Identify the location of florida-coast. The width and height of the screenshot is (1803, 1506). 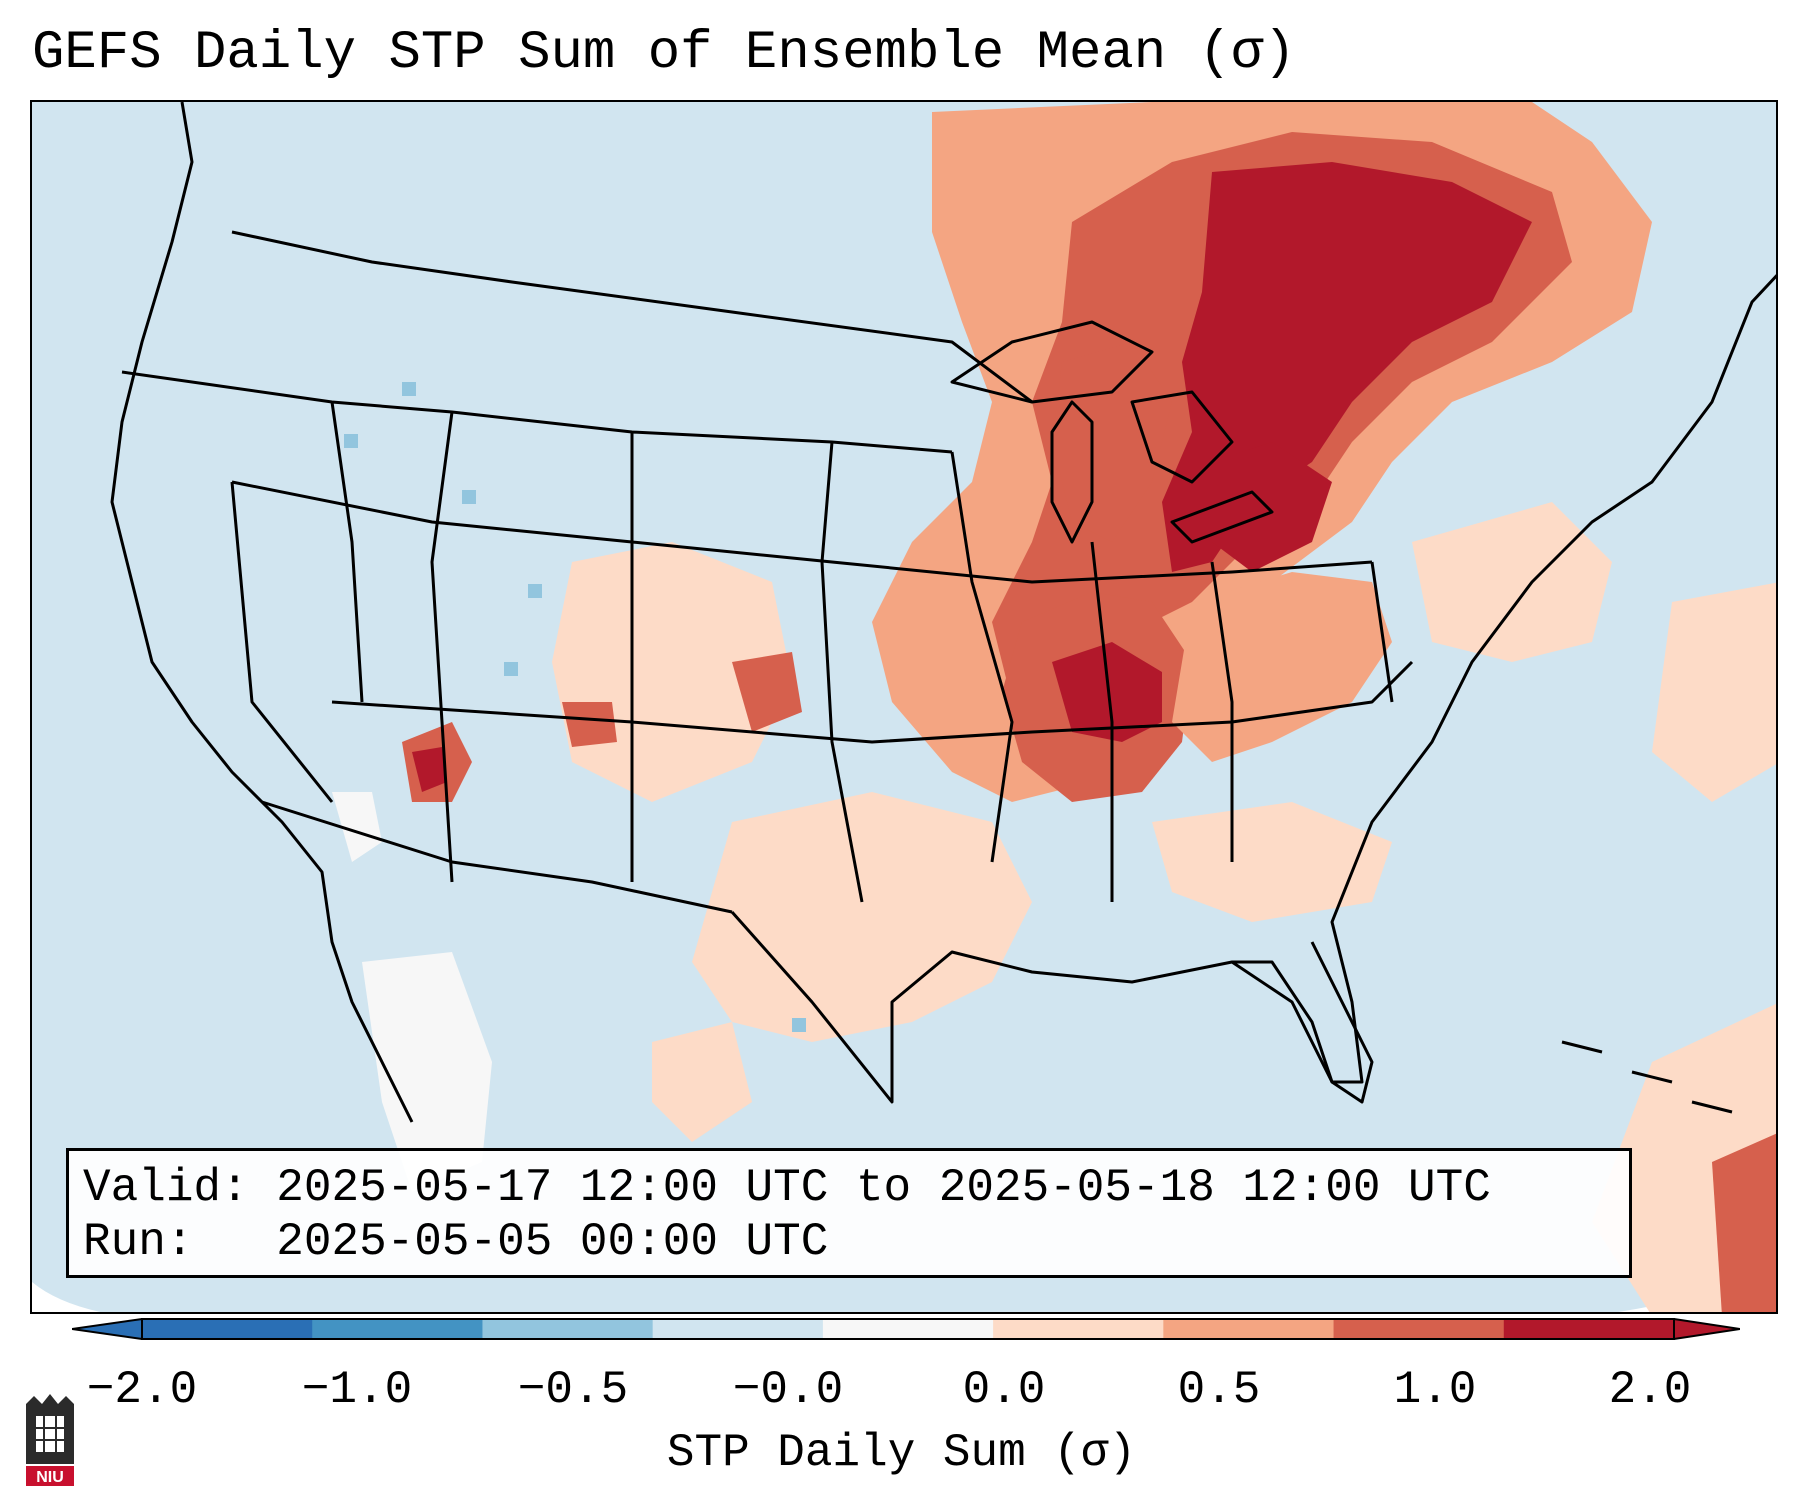
(1303, 1022).